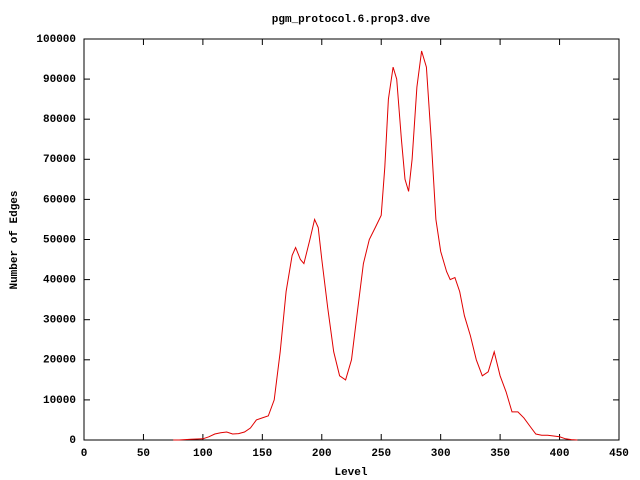 The width and height of the screenshot is (640, 480). I want to click on y-tick-label: 10000, so click(59, 401).